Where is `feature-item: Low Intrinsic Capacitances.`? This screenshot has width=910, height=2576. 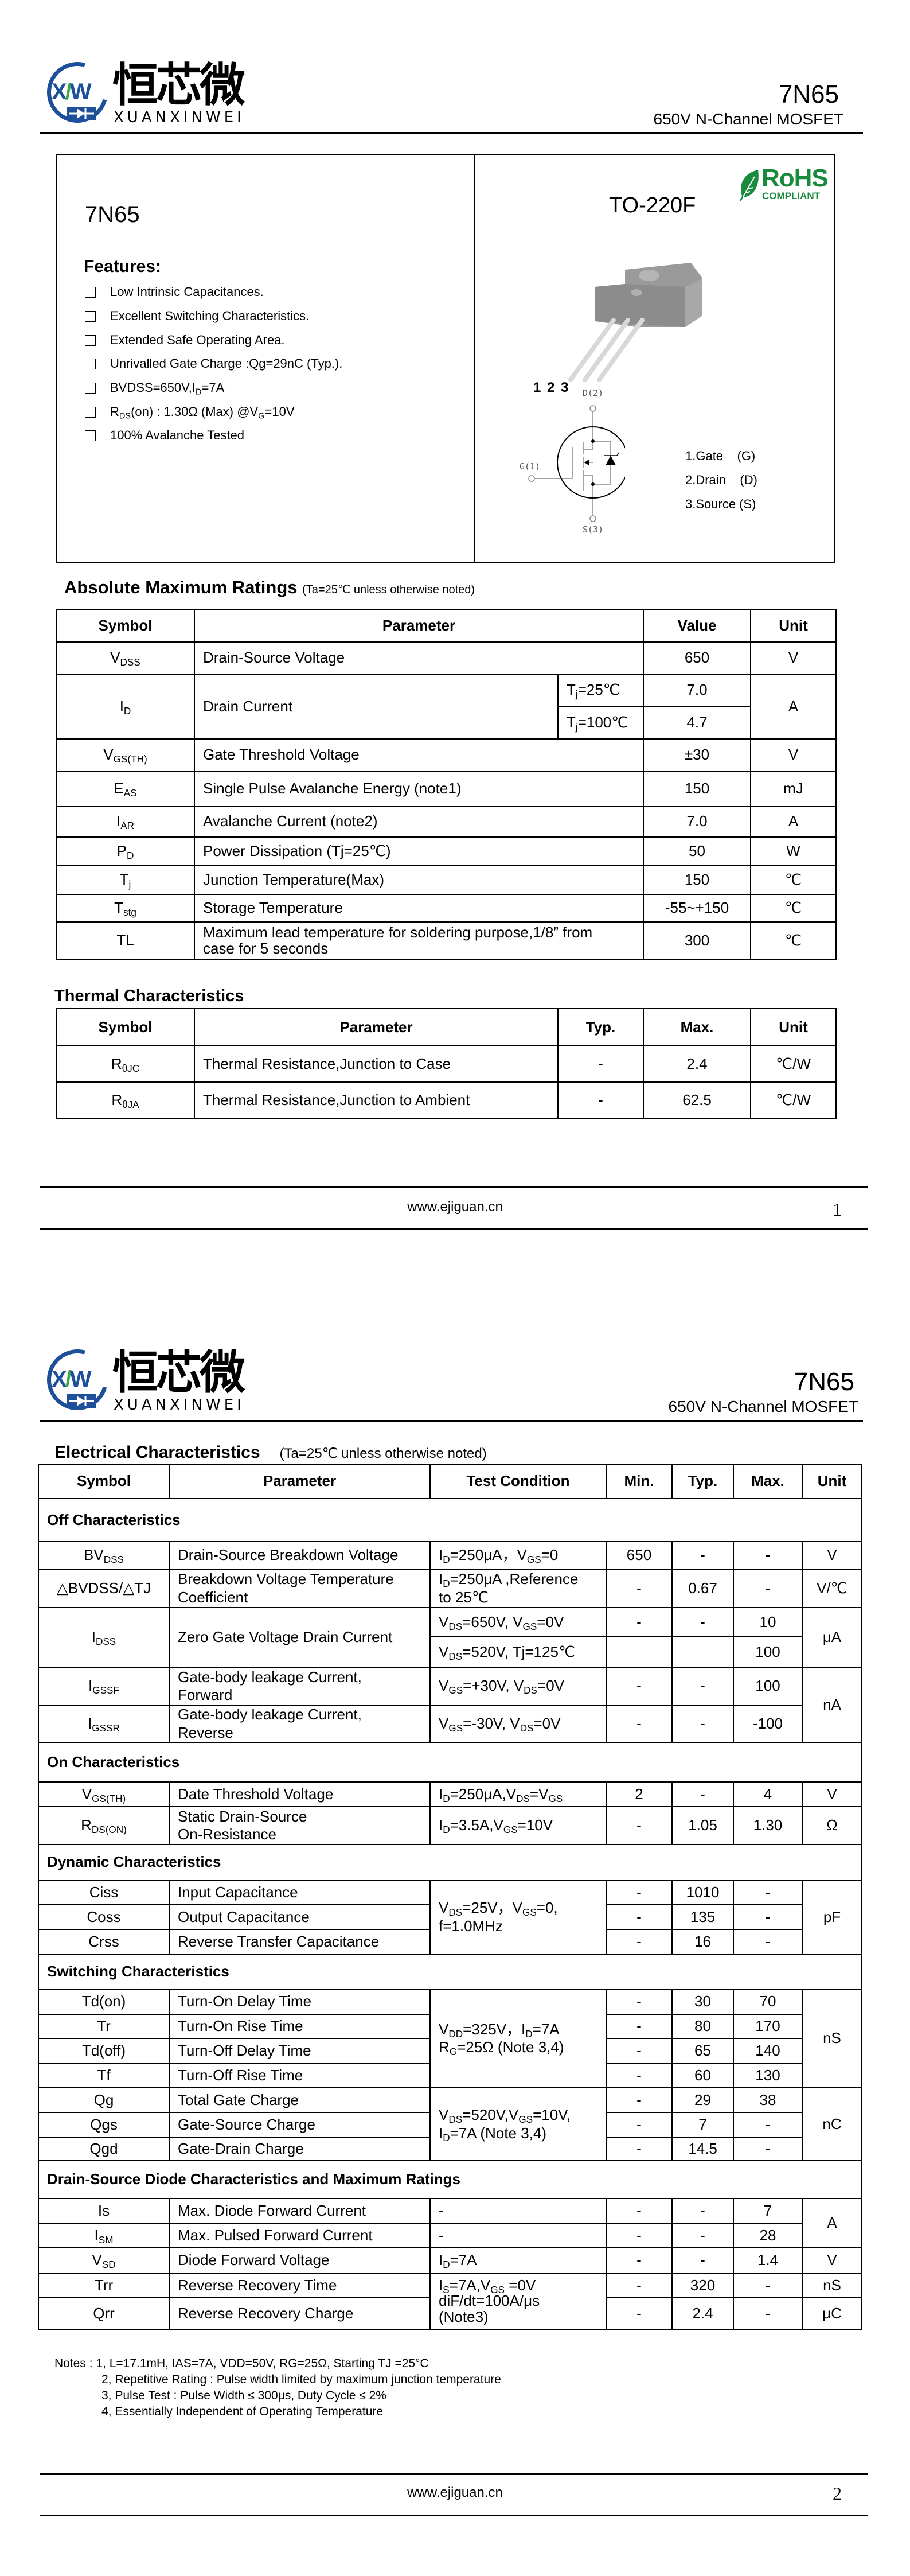 feature-item: Low Intrinsic Capacitances. is located at coordinates (174, 292).